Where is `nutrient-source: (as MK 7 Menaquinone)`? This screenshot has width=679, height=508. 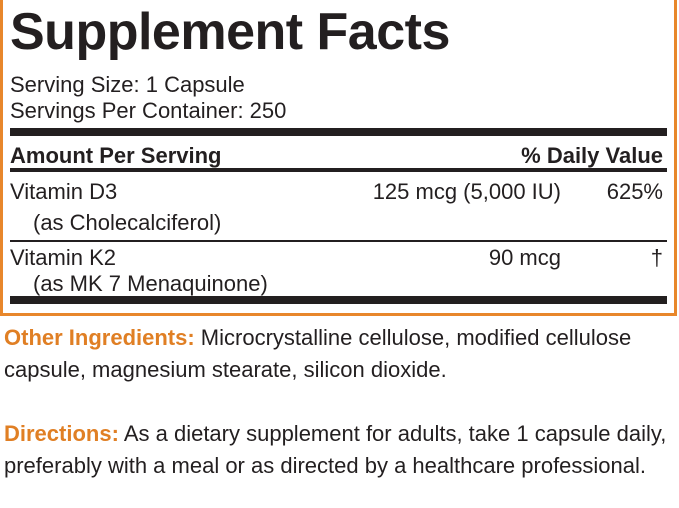 nutrient-source: (as MK 7 Menaquinone) is located at coordinates (150, 283).